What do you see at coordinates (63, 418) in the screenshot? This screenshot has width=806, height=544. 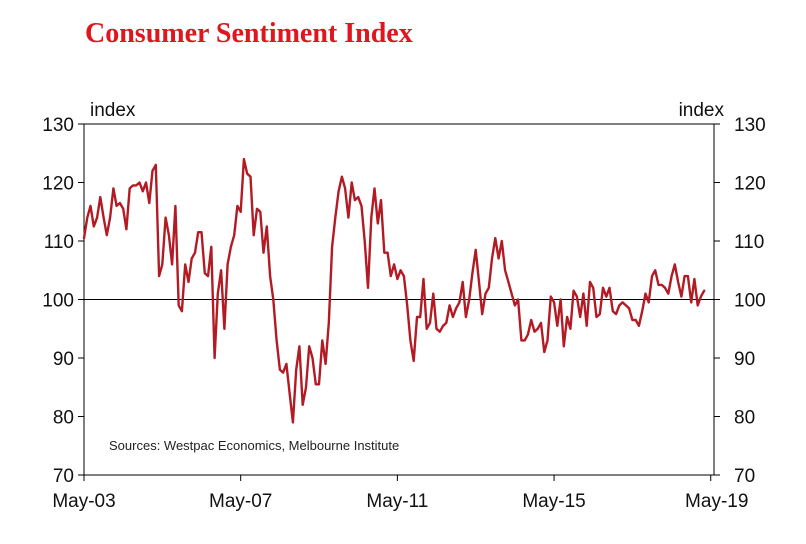 I see `y-tick-label-left: 80` at bounding box center [63, 418].